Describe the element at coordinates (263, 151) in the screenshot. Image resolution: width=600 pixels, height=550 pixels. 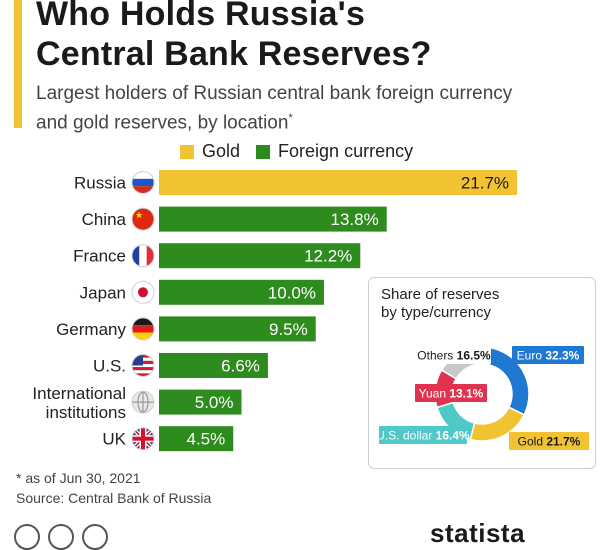
I see `foreign-swatch` at that location.